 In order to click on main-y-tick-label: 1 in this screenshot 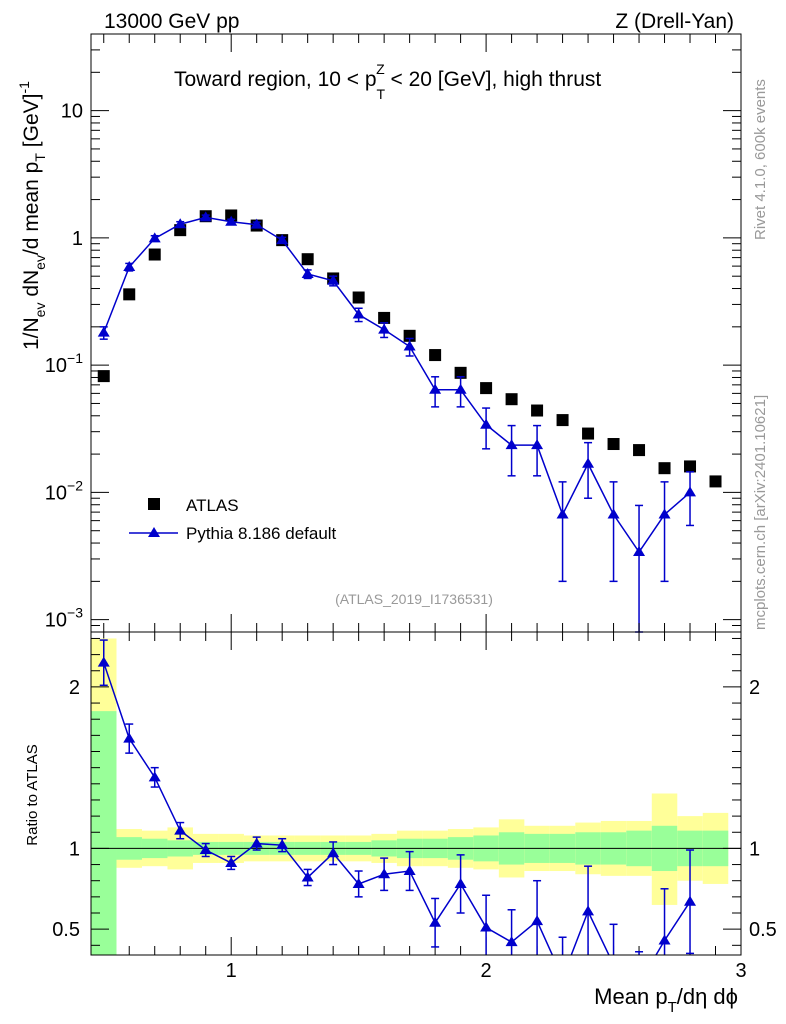, I will do `click(77, 239)`.